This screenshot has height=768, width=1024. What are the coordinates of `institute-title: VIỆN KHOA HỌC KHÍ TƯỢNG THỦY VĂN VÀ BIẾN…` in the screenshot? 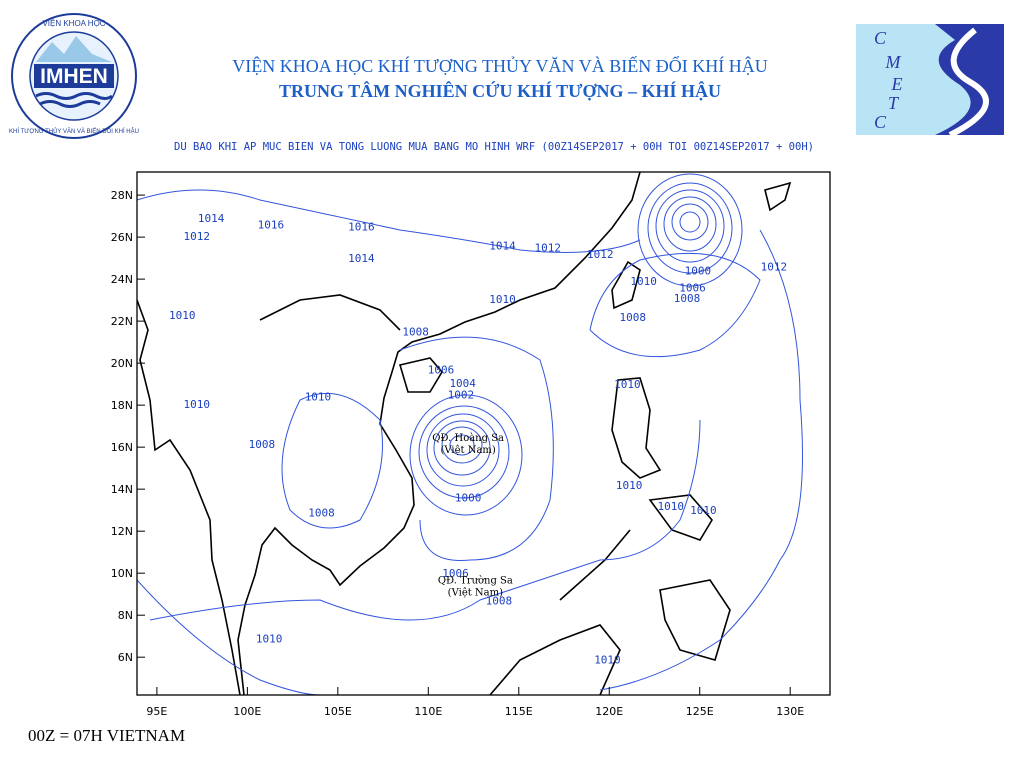 It's located at (499, 65).